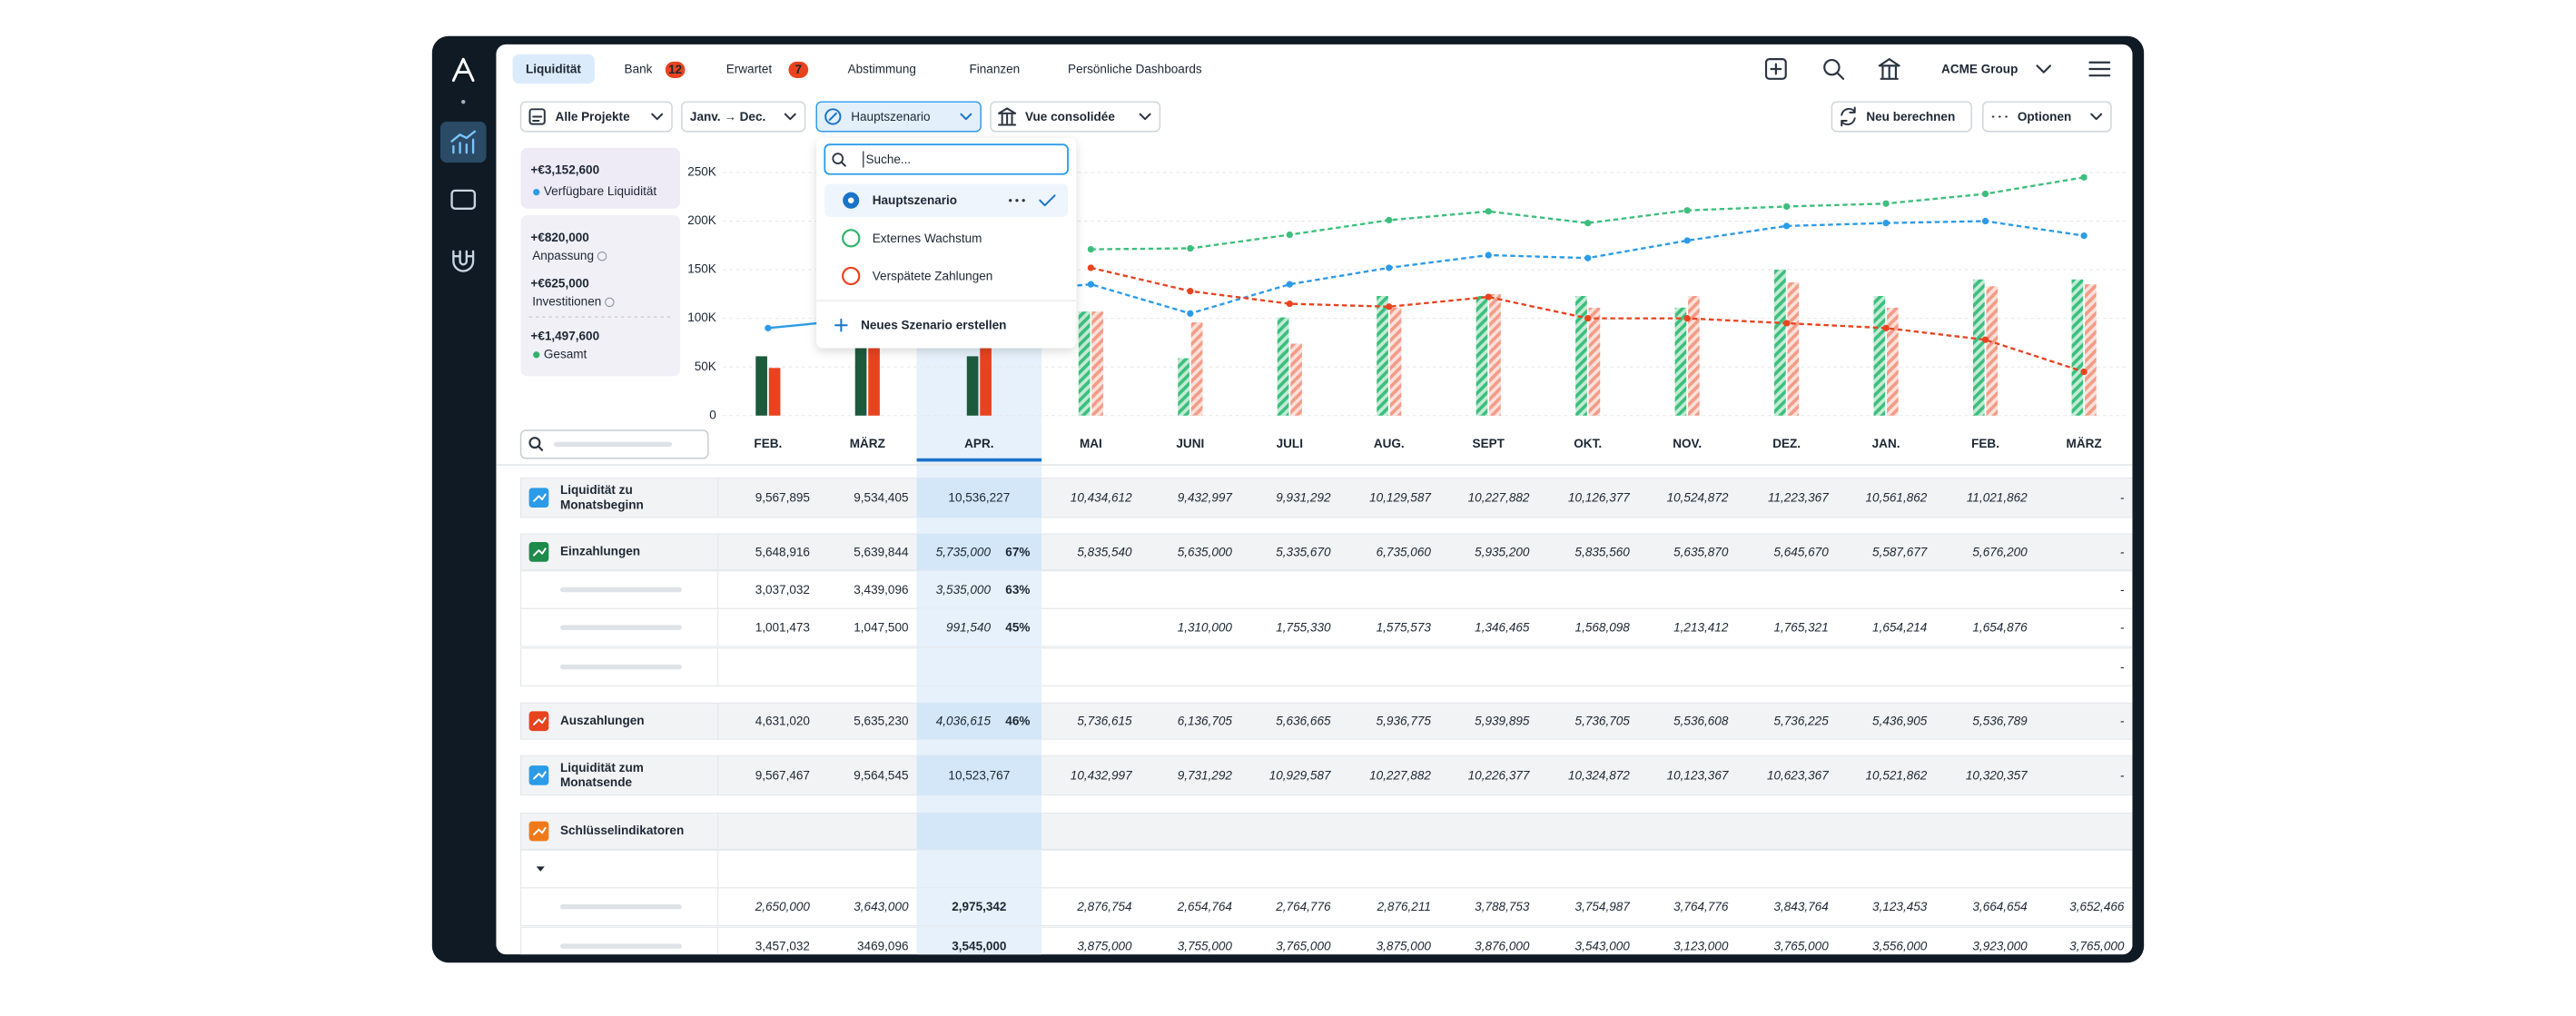 The width and height of the screenshot is (2576, 1016). I want to click on create-scenario: Neues Szenario erstellen, so click(933, 325).